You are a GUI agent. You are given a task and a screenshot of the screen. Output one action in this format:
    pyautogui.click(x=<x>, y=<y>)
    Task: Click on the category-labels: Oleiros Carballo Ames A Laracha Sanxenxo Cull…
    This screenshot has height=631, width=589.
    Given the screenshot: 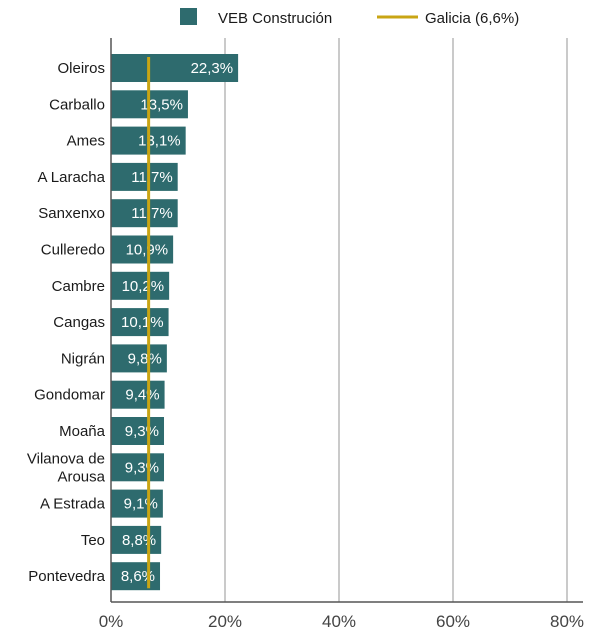 What is the action you would take?
    pyautogui.click(x=66, y=322)
    